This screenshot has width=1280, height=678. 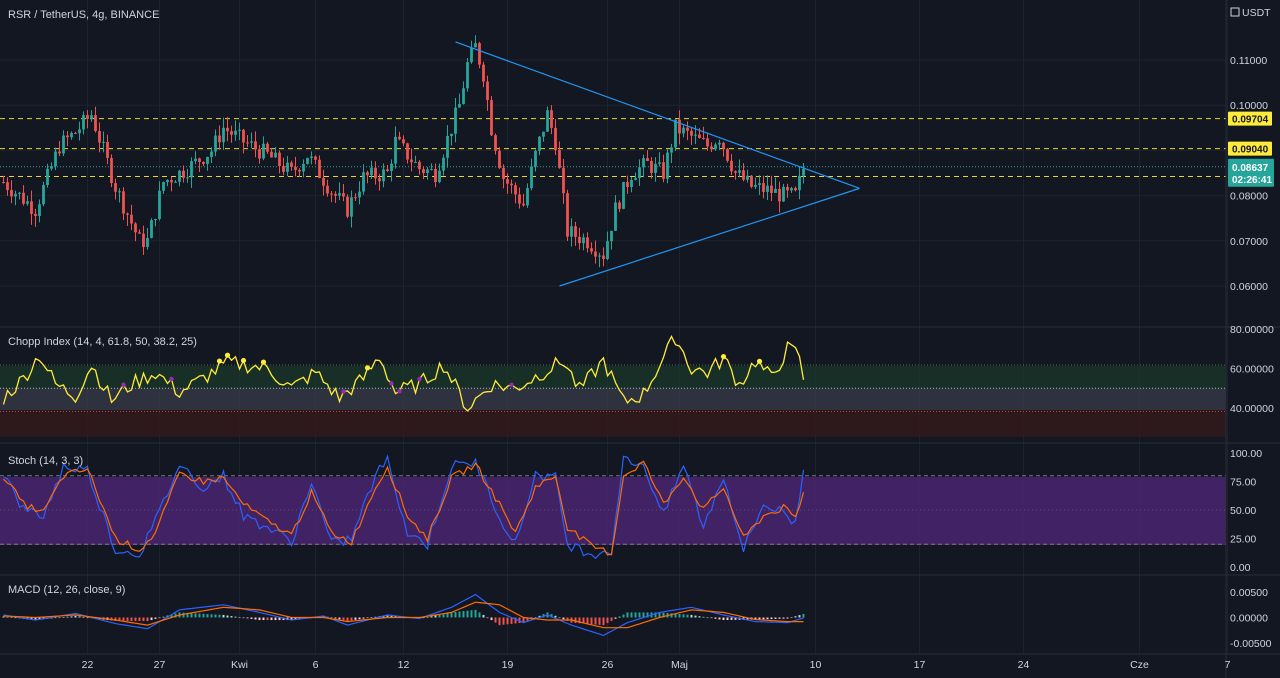 I want to click on time-tick-label: Cze, so click(x=1139, y=665).